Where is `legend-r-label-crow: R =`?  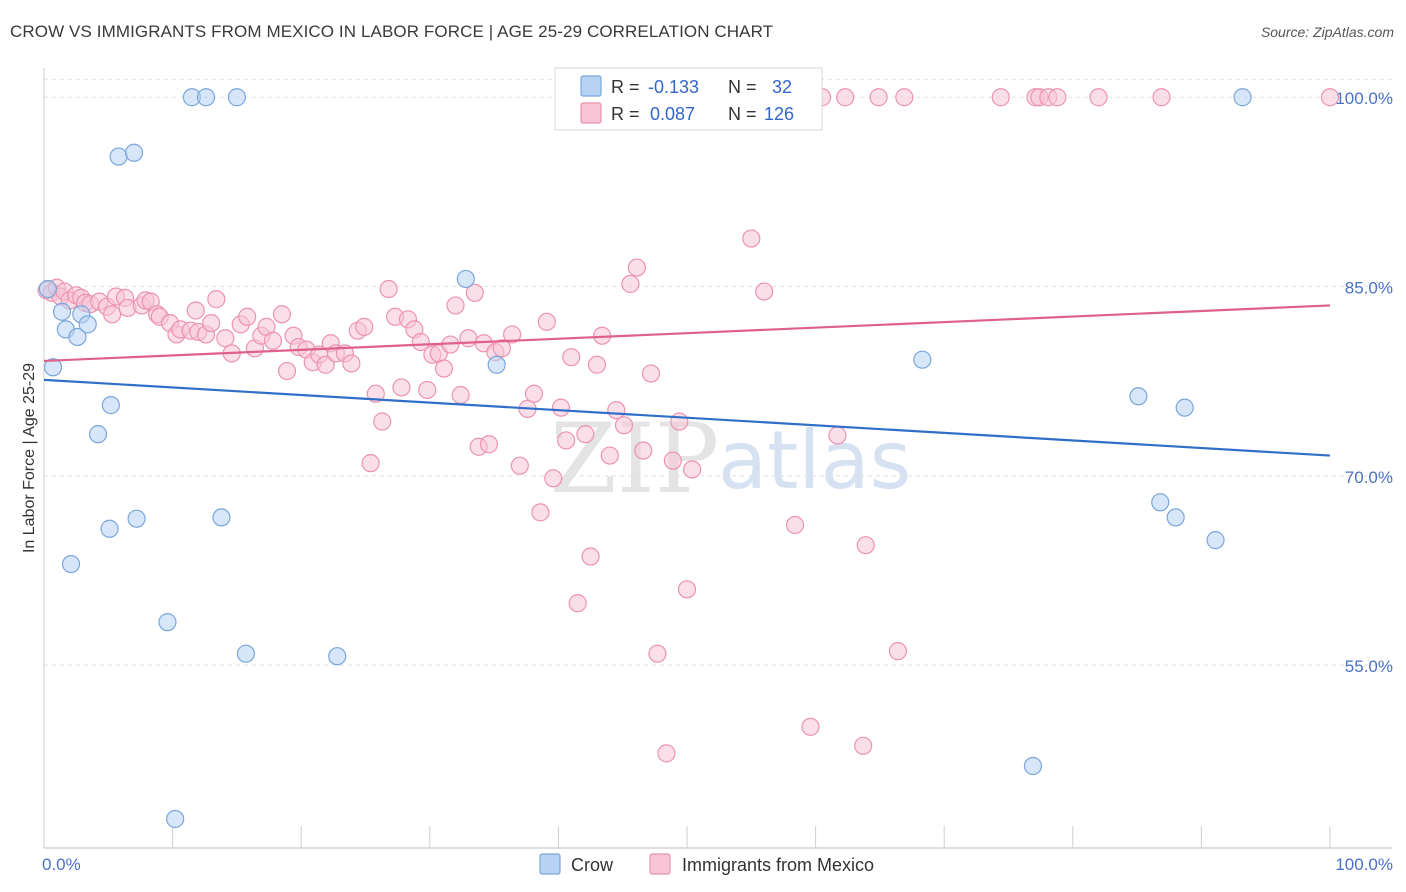 legend-r-label-crow: R = is located at coordinates (625, 87).